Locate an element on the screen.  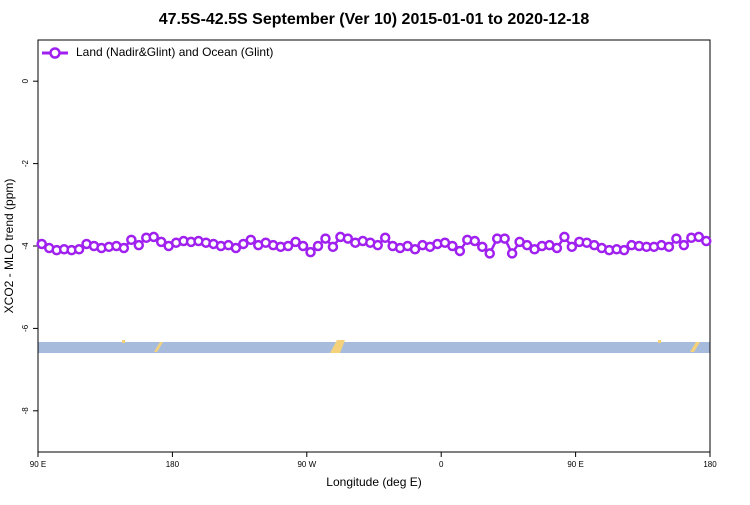
y-tick-label: 0 is located at coordinates (25, 80).